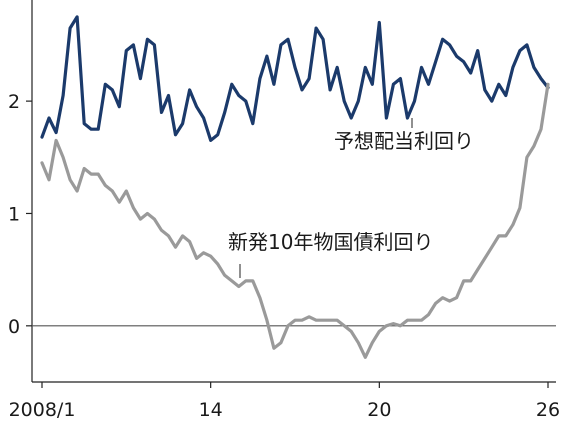 The width and height of the screenshot is (576, 430). Describe the element at coordinates (330, 242) in the screenshot. I see `series-label: 新発10年物国債利回り` at that location.